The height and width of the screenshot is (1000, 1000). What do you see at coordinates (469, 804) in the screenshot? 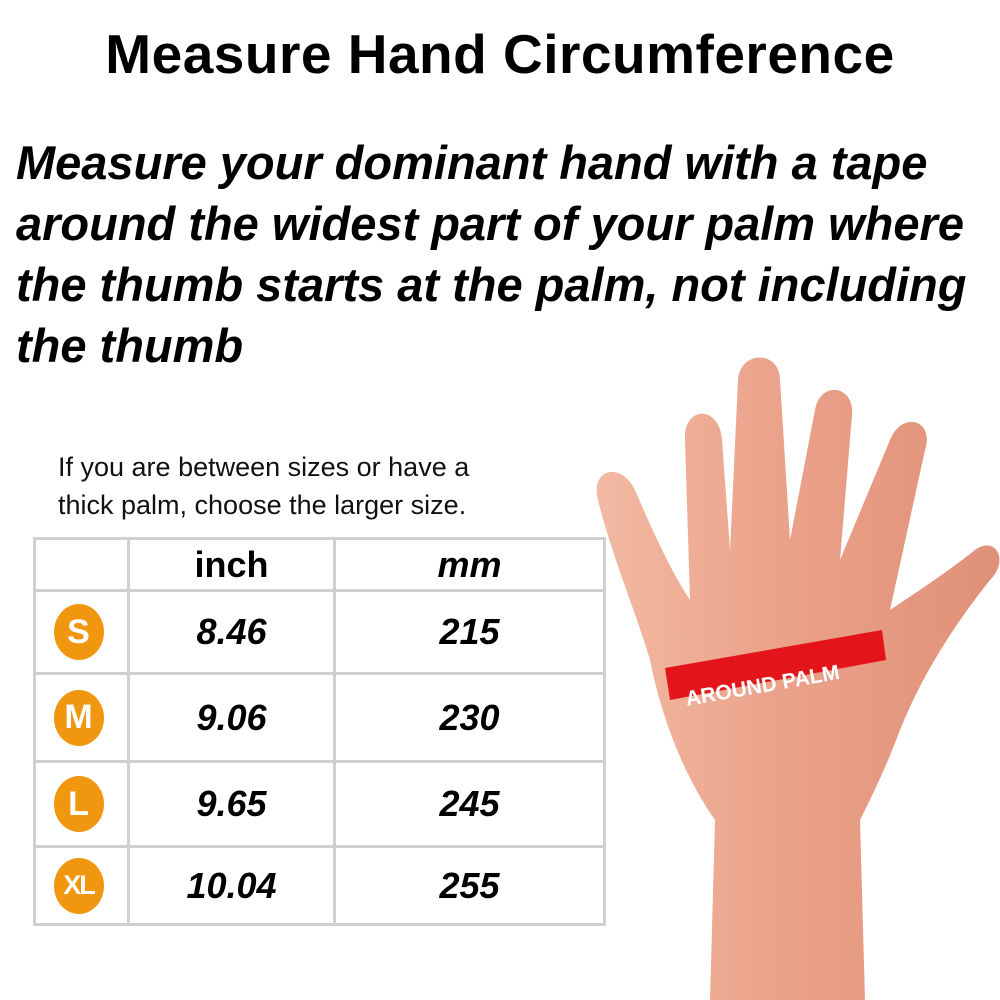
I see `mm-cell: 245` at bounding box center [469, 804].